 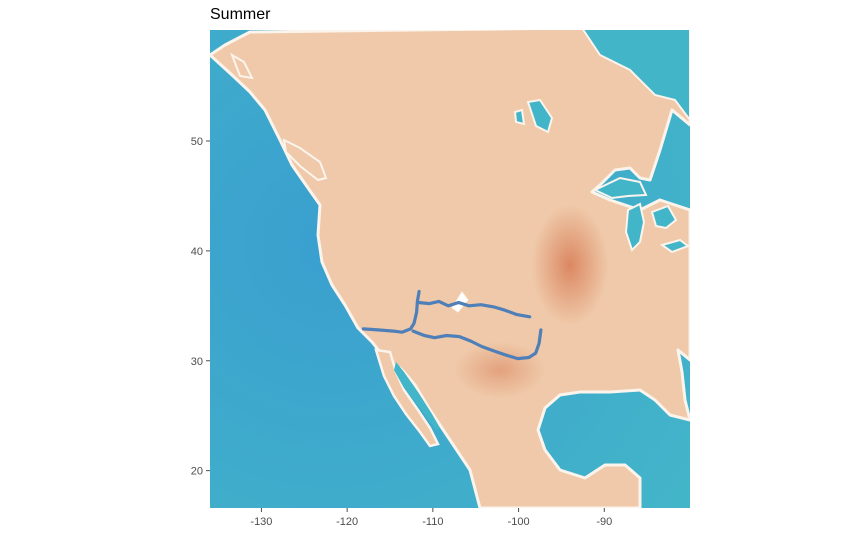 I want to click on x-tick-label: -130, so click(x=261, y=522).